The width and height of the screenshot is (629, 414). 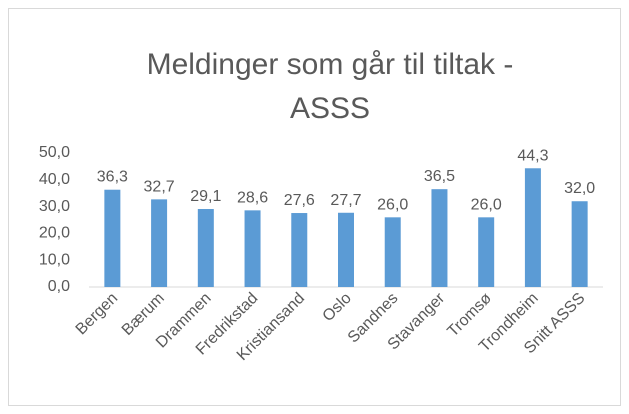 I want to click on value-label: 36,5, so click(x=439, y=176).